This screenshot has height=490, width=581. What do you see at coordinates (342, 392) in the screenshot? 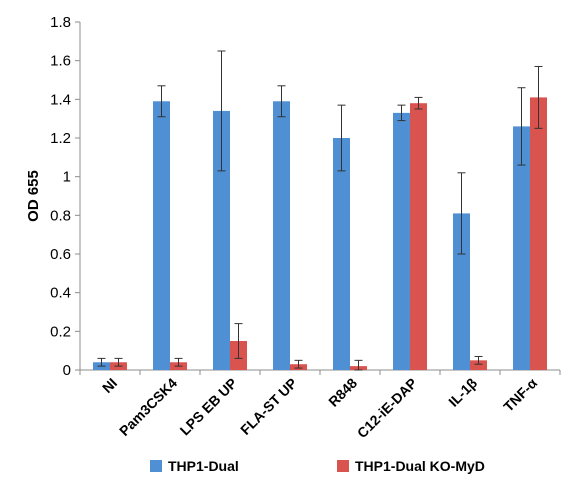
I see `x-category-label: R848` at bounding box center [342, 392].